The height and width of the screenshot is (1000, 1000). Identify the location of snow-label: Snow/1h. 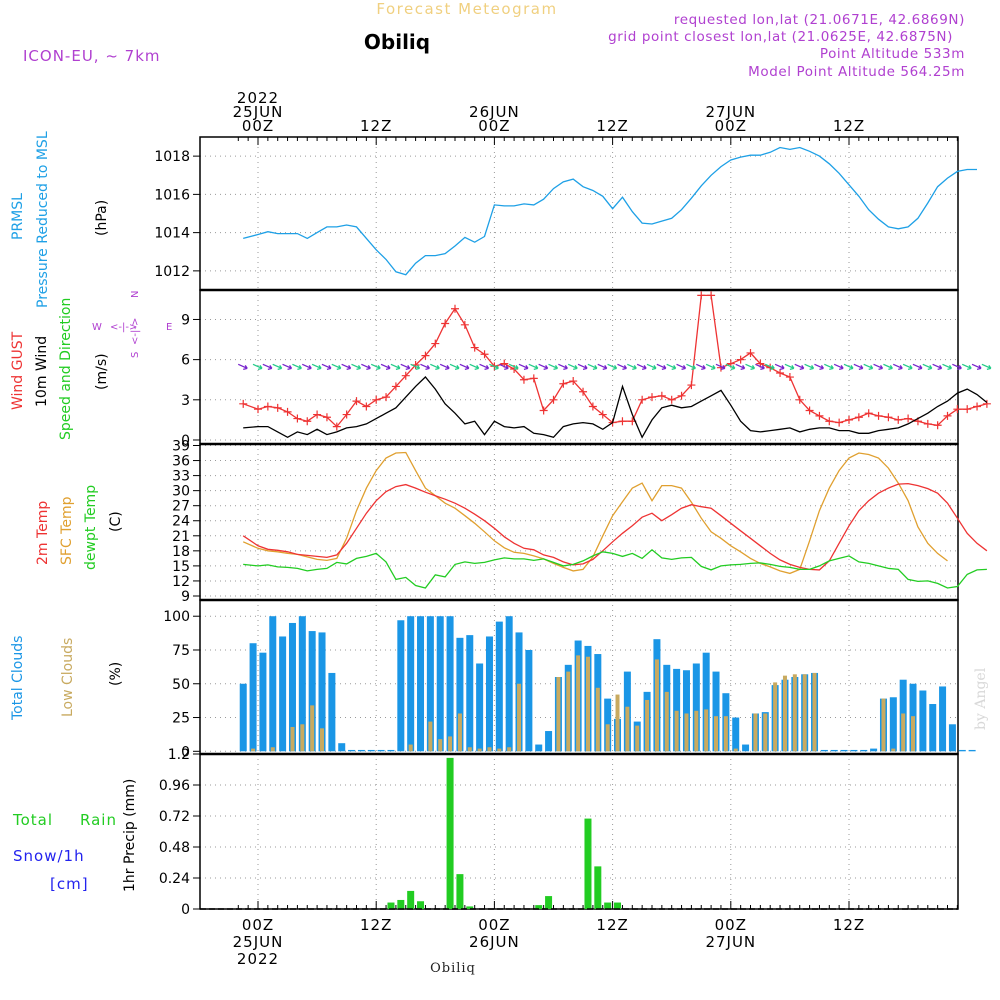
(49, 856).